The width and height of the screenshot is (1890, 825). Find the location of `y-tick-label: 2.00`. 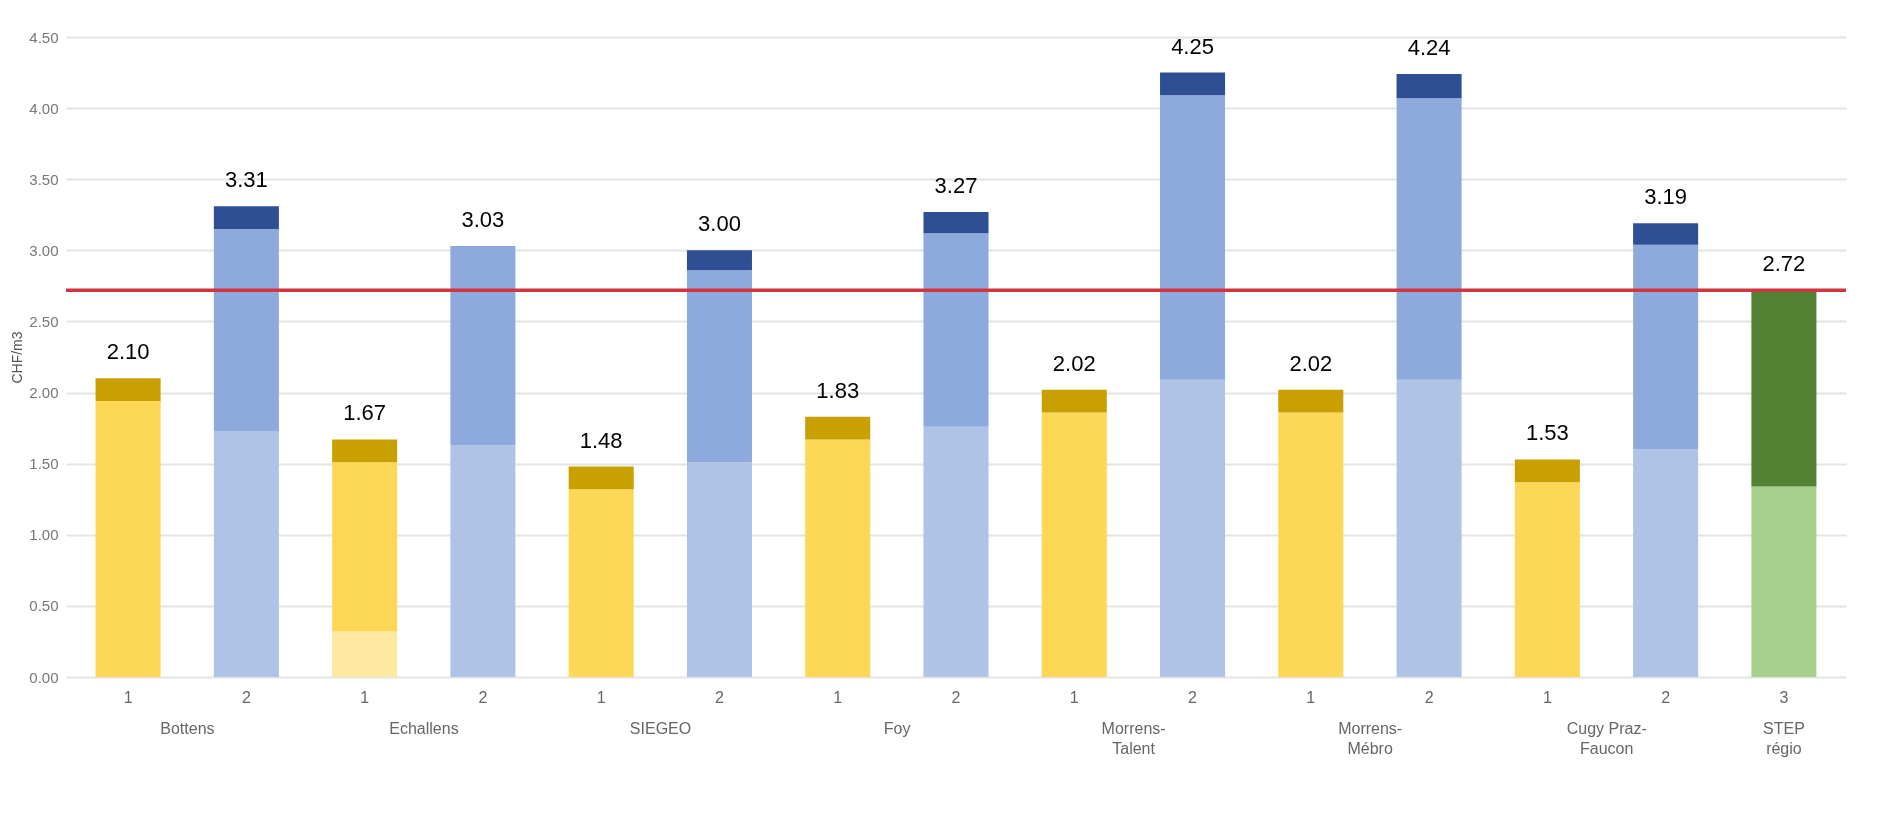

y-tick-label: 2.00 is located at coordinates (44, 393).